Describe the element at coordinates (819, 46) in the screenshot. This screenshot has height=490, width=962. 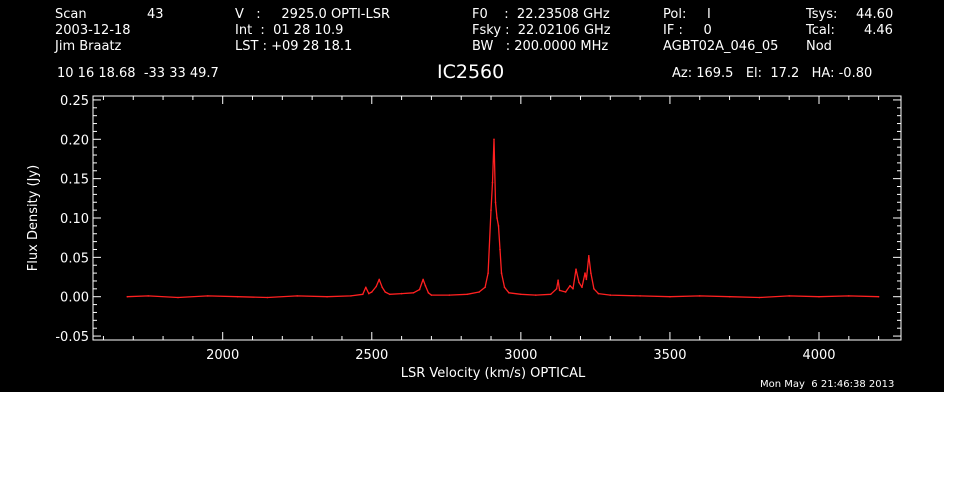
I see `observing-mode: Nod` at that location.